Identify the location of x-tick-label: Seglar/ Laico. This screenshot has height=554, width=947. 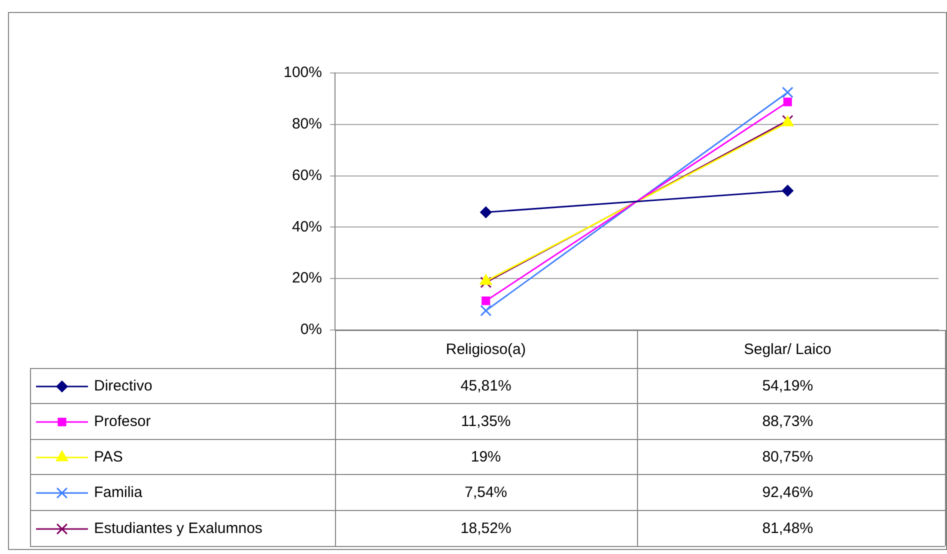
(788, 349).